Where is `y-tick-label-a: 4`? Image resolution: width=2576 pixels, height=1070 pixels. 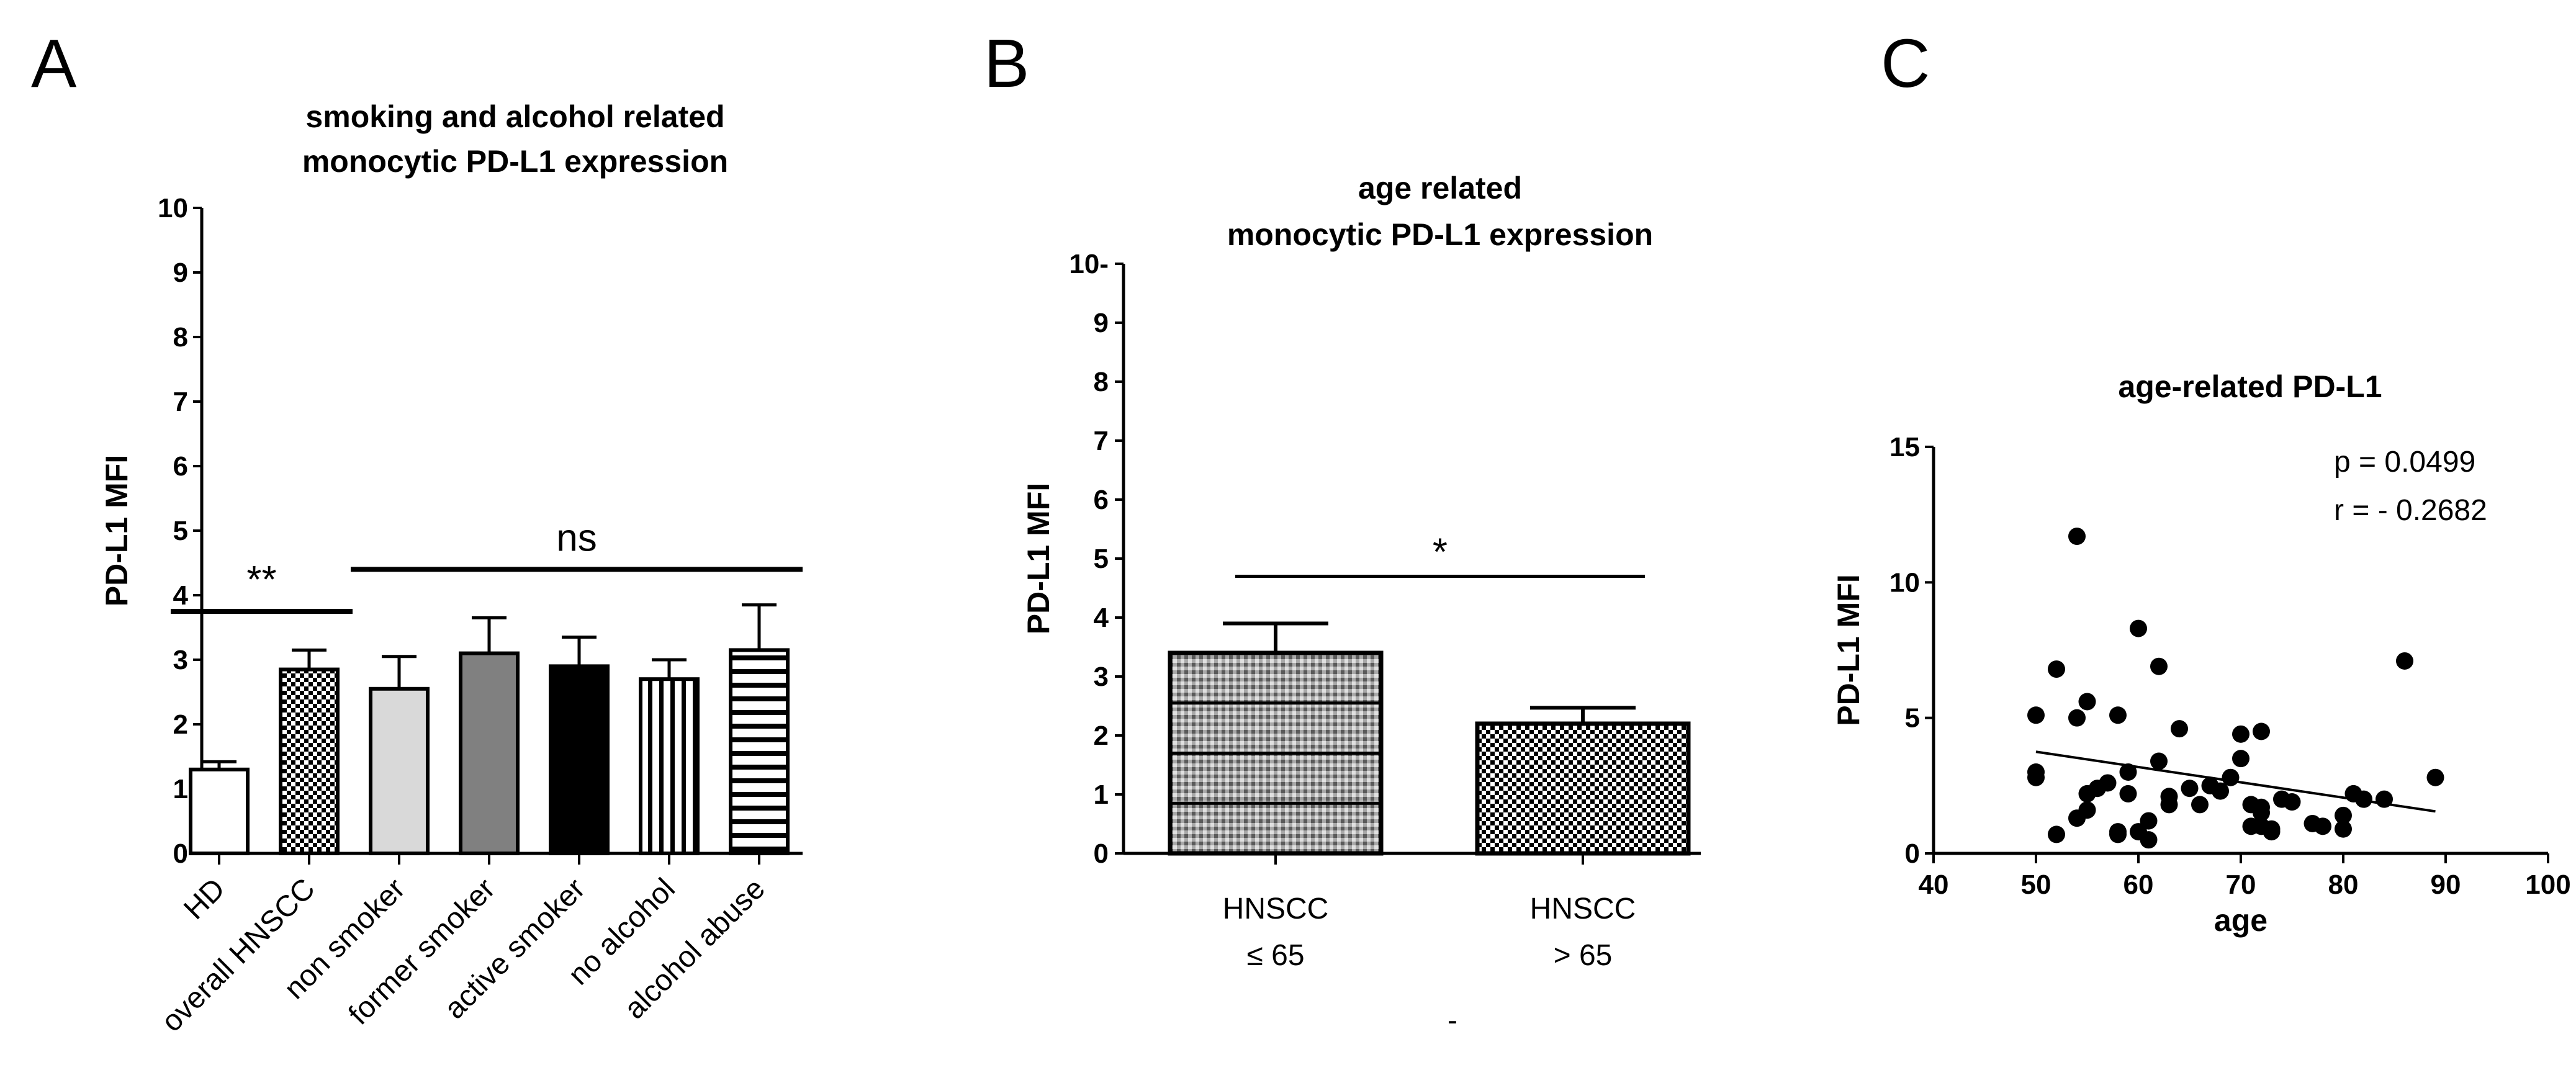
y-tick-label-a: 4 is located at coordinates (181, 595).